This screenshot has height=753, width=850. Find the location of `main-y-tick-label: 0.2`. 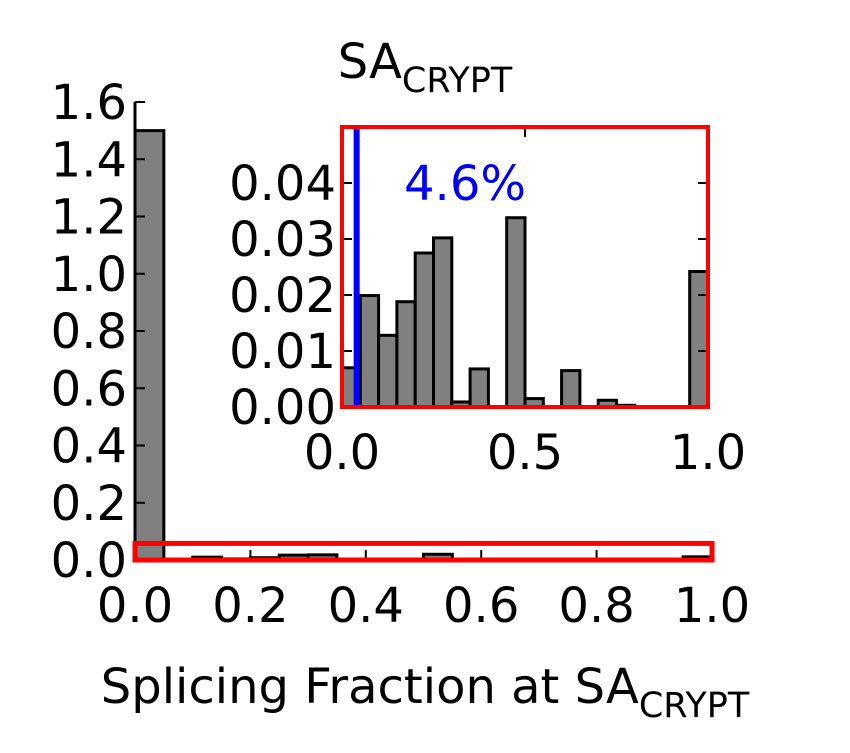

main-y-tick-label: 0.2 is located at coordinates (89, 504).